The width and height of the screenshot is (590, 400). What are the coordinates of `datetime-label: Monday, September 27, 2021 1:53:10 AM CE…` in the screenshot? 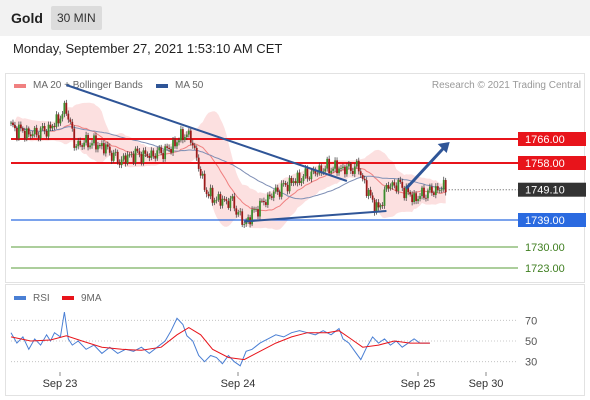 It's located at (148, 48).